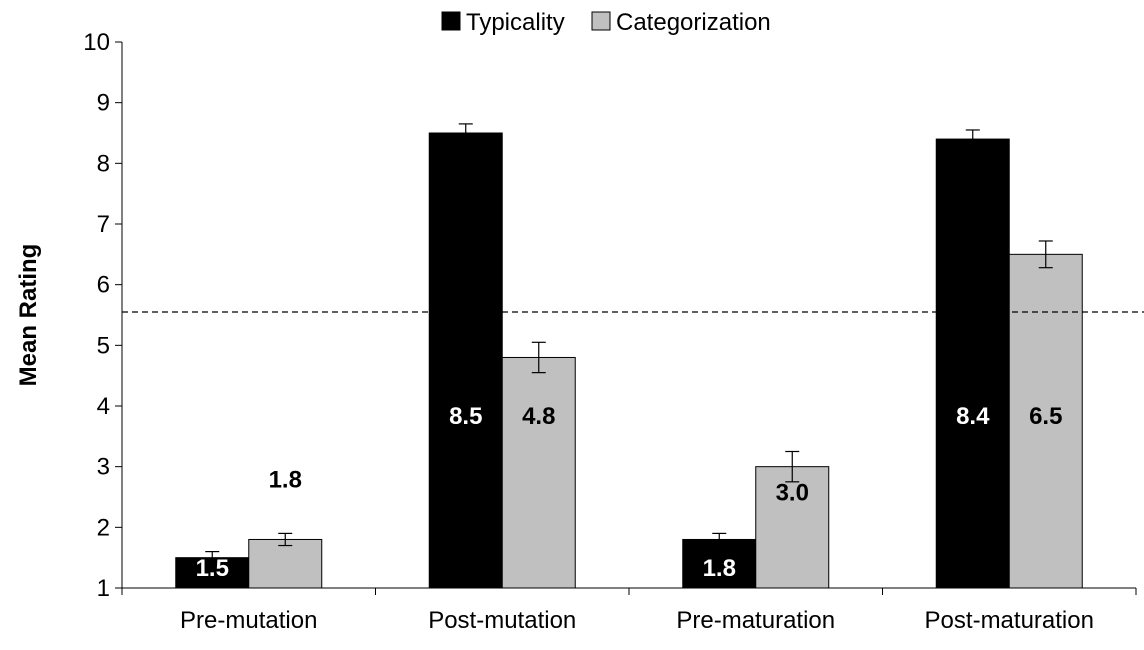  What do you see at coordinates (502, 620) in the screenshot?
I see `x-category-label: Post-mutation` at bounding box center [502, 620].